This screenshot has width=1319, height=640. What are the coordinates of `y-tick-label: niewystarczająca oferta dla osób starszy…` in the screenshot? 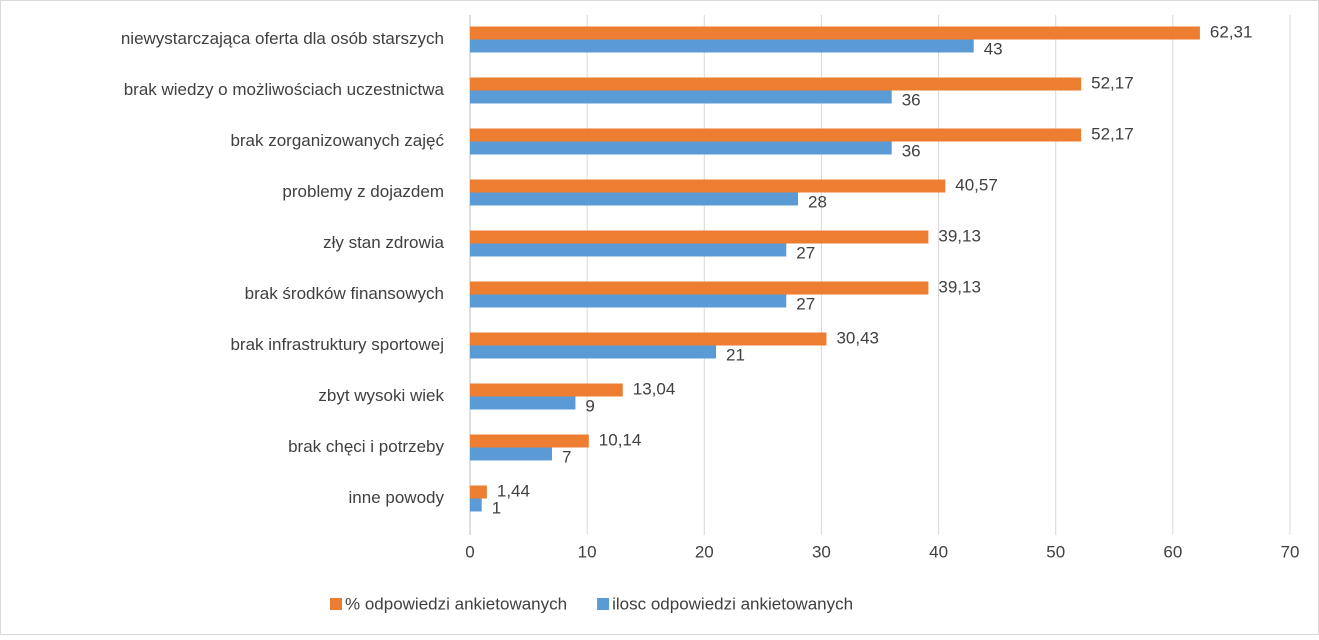 It's located at (282, 38).